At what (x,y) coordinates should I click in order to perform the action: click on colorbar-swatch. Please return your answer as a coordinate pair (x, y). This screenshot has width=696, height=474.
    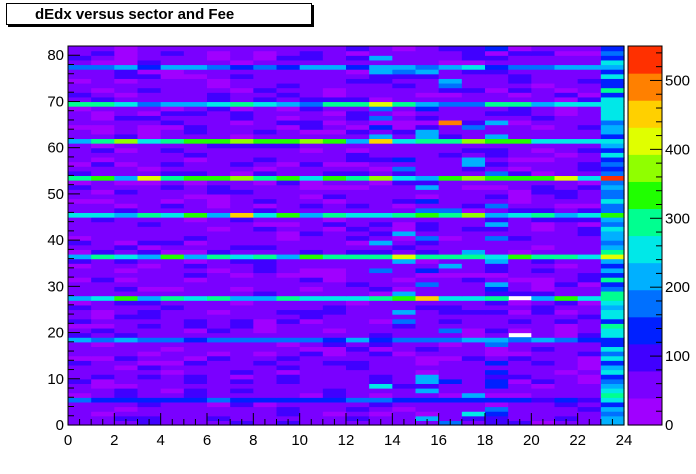
    Looking at the image, I should click on (645, 141).